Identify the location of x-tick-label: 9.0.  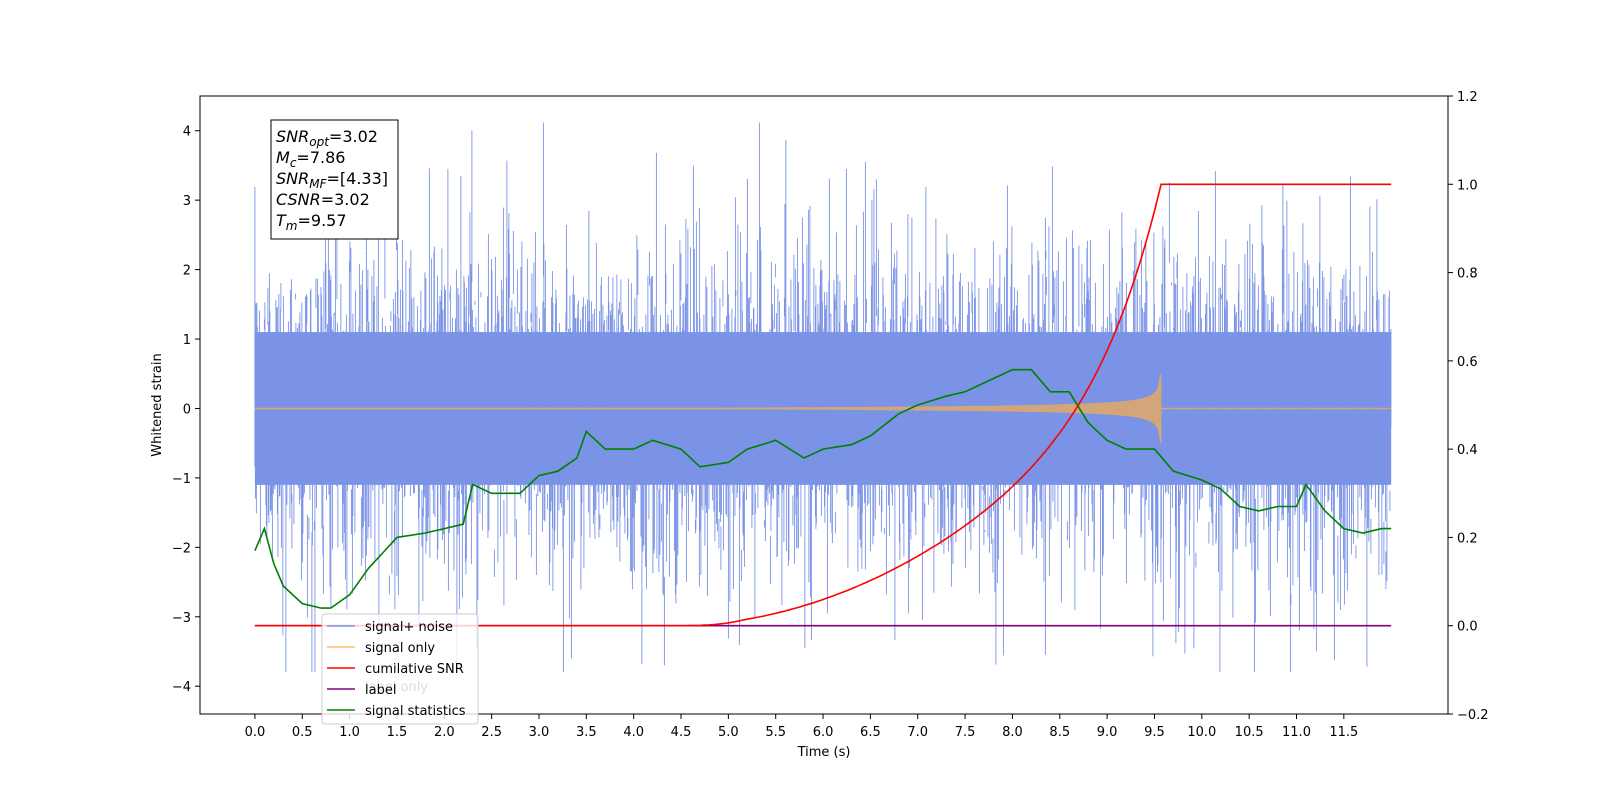
(1107, 732).